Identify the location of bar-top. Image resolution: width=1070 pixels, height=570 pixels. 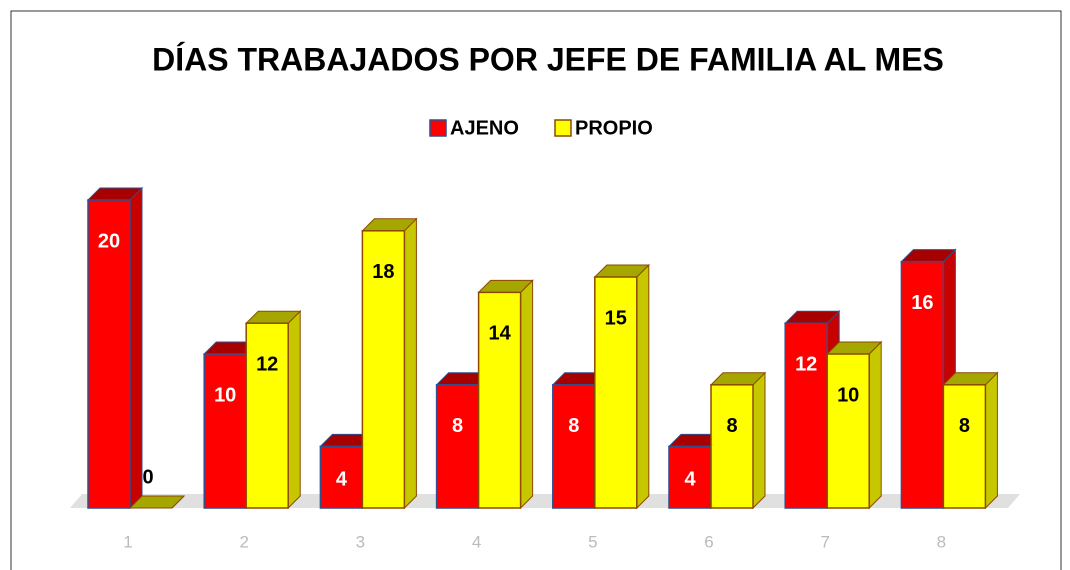
(157, 502).